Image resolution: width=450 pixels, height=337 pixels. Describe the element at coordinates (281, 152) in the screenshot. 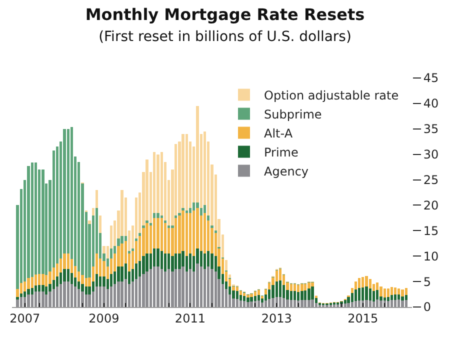

I see `legend-label: Prime` at that location.